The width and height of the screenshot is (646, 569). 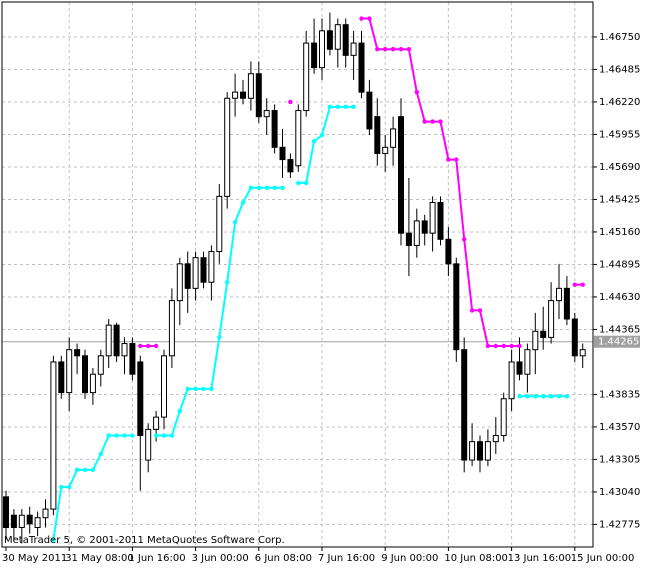 What do you see at coordinates (99, 558) in the screenshot?
I see `x-tick-label: 31 May 08:00` at bounding box center [99, 558].